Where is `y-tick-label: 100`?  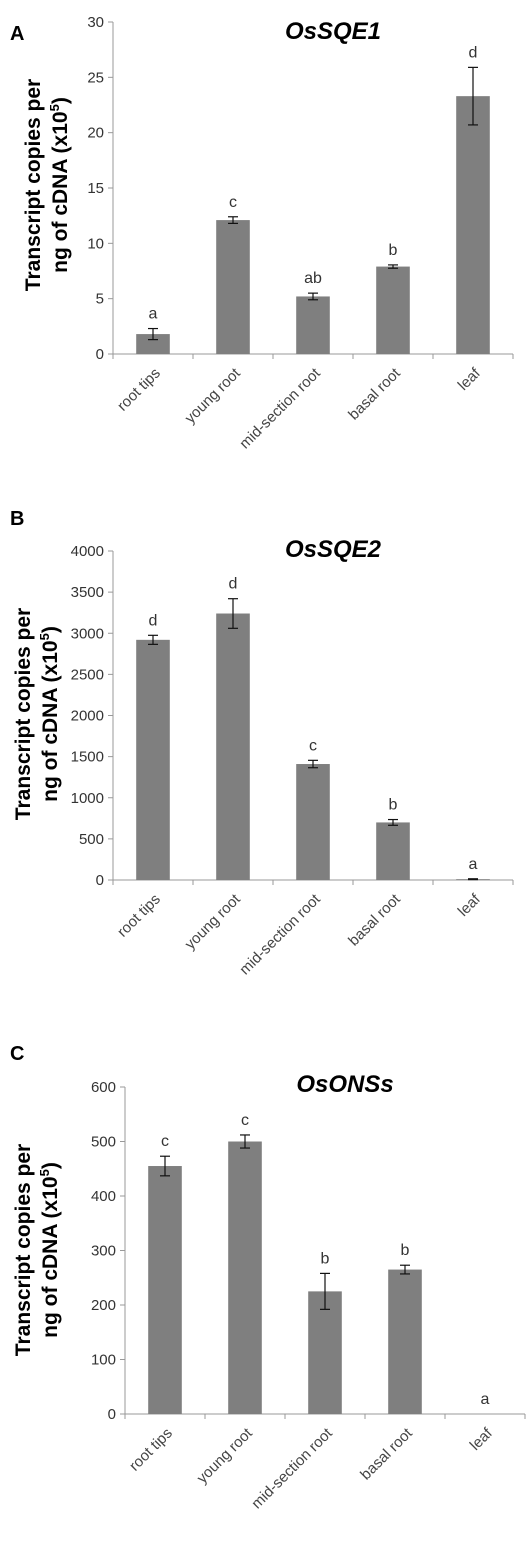
y-tick-label: 100 is located at coordinates (103, 1360).